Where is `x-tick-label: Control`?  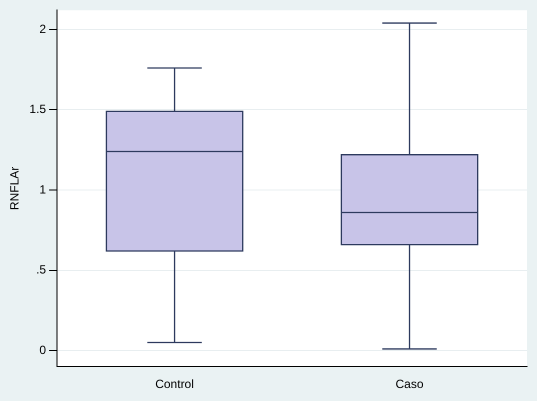 x-tick-label: Control is located at coordinates (174, 384).